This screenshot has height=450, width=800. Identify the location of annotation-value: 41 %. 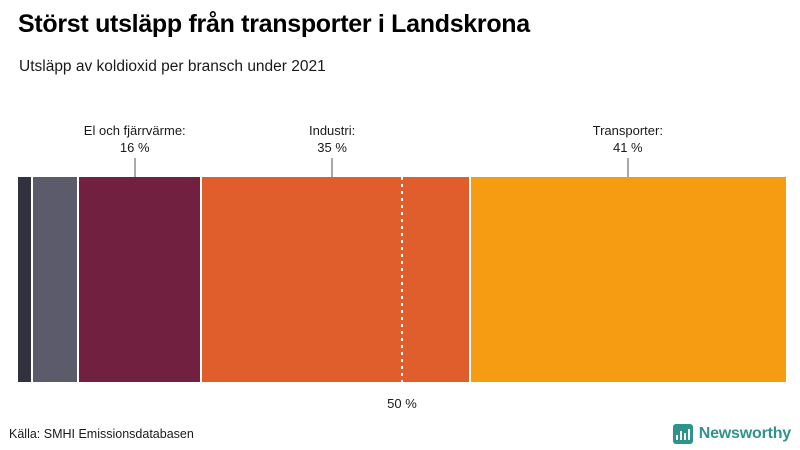
(627, 147).